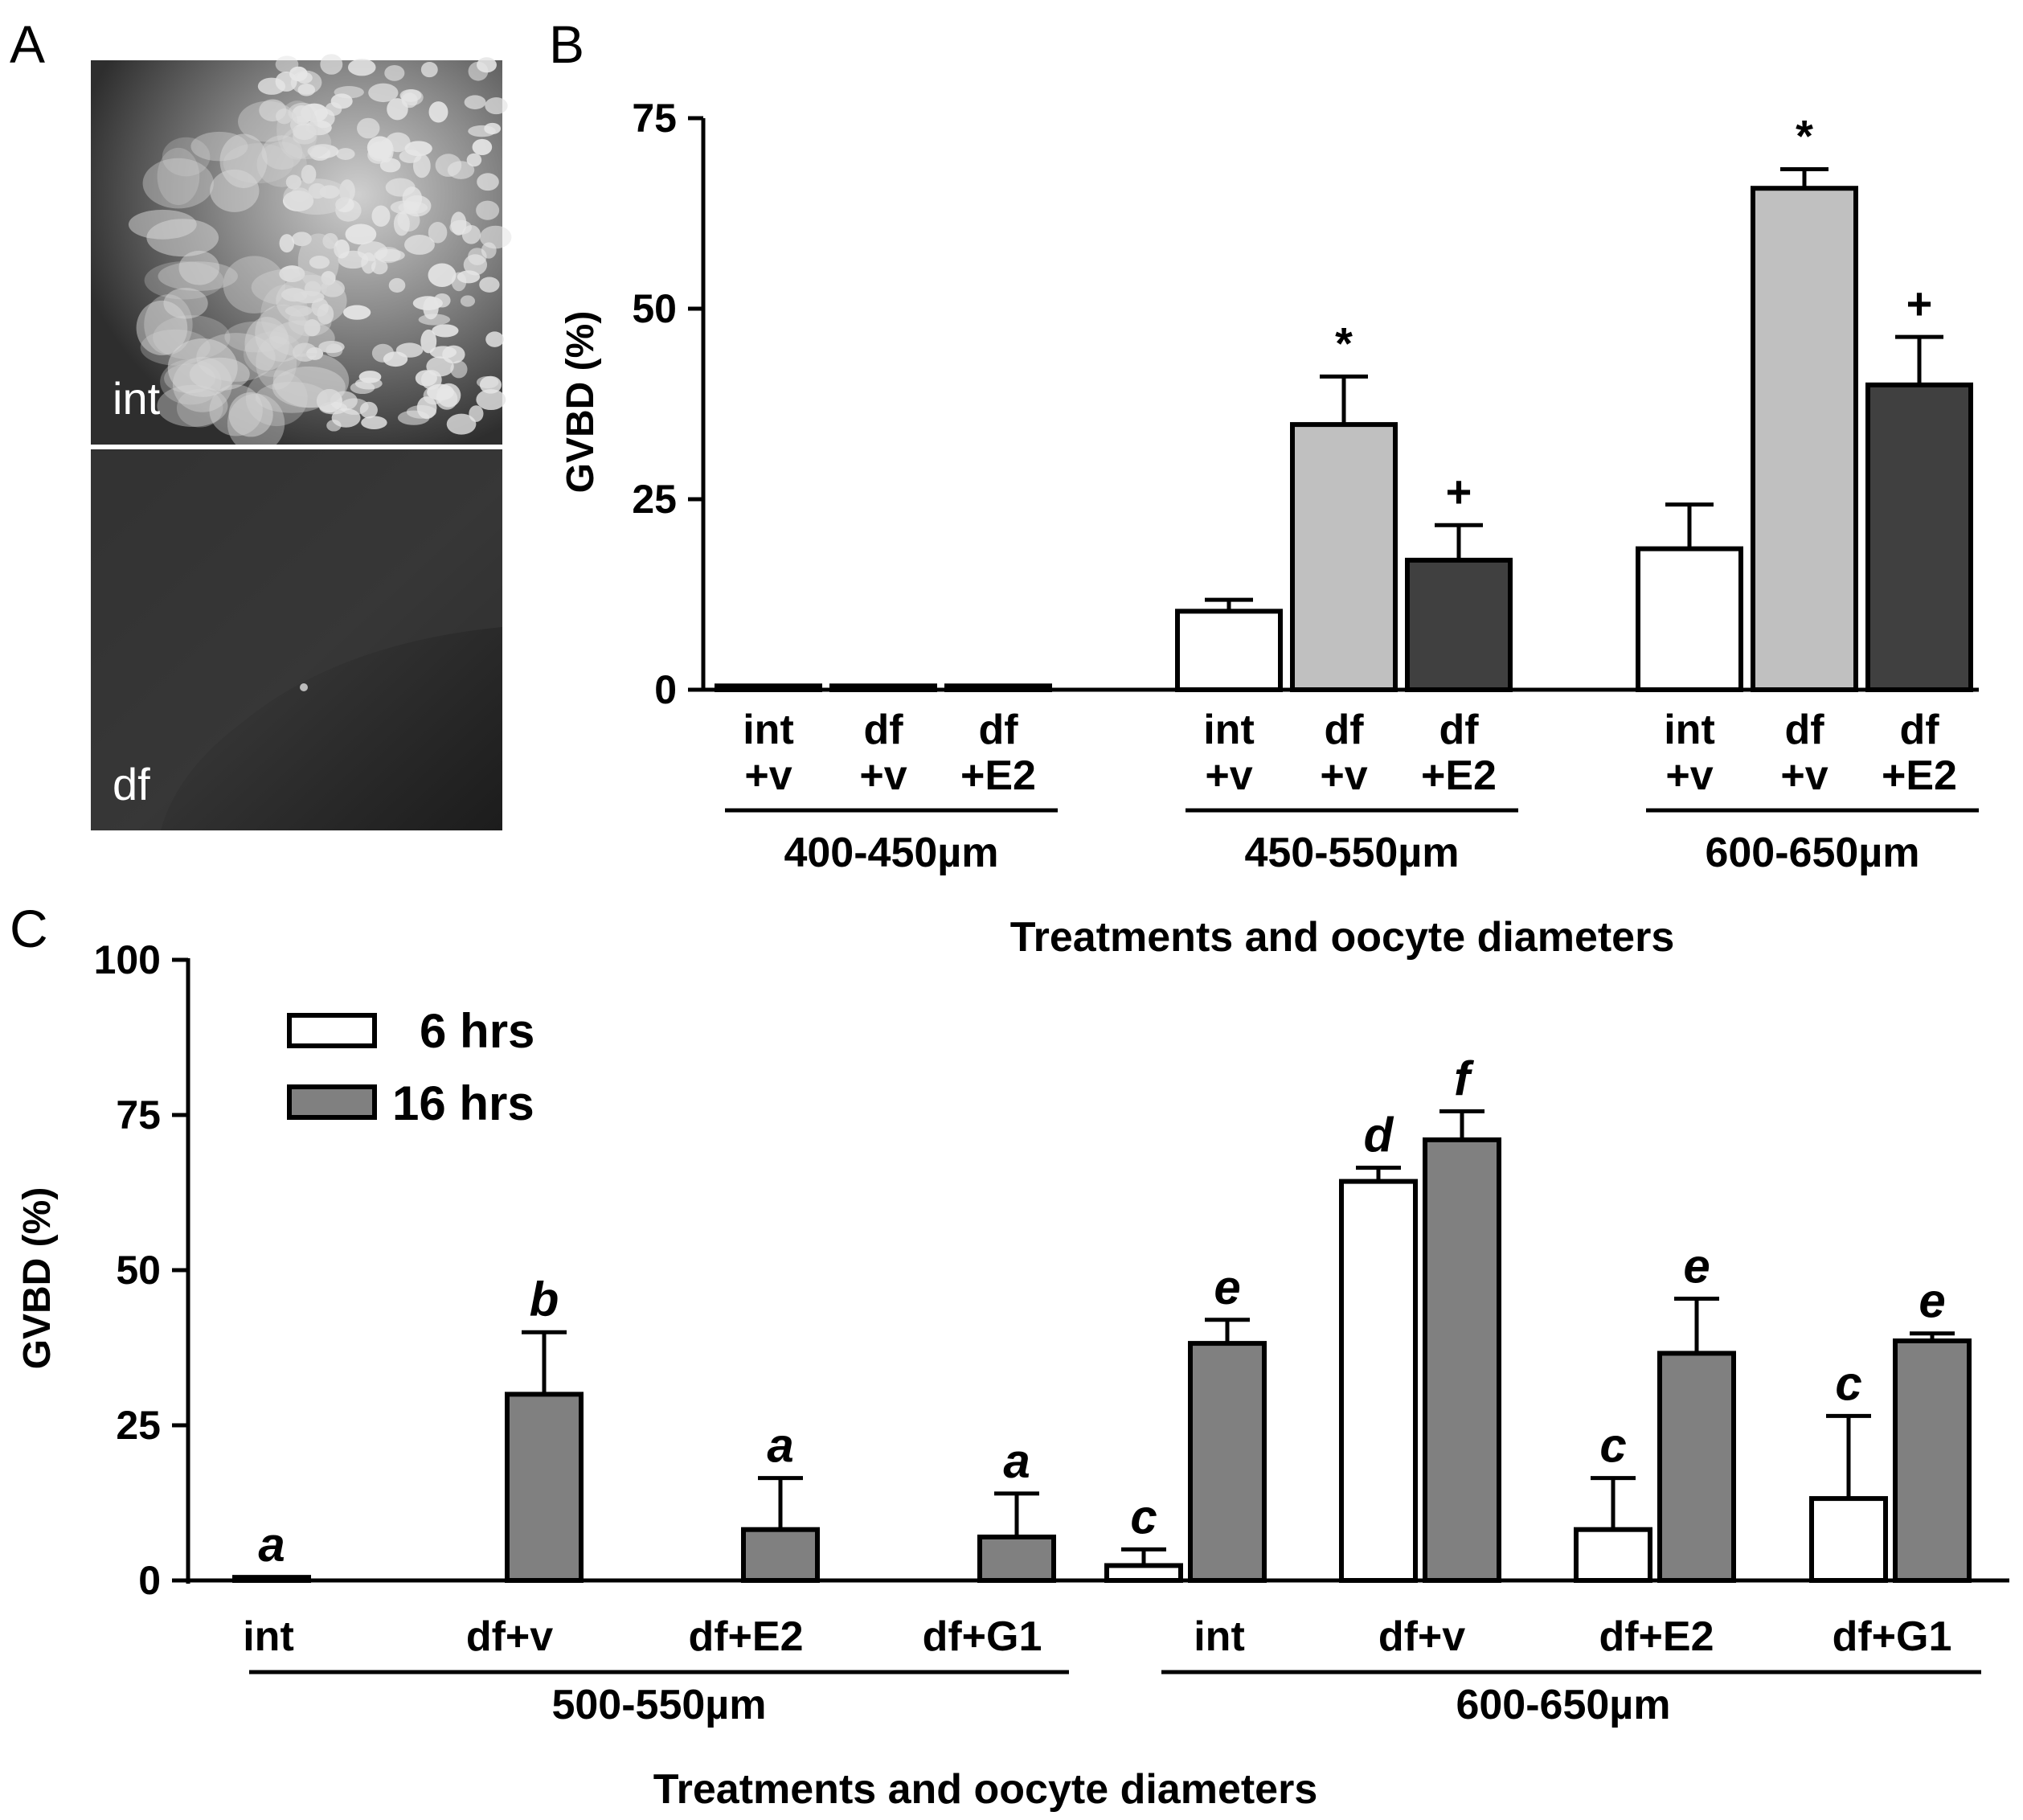  I want to click on panel-b-letter: B, so click(566, 44).